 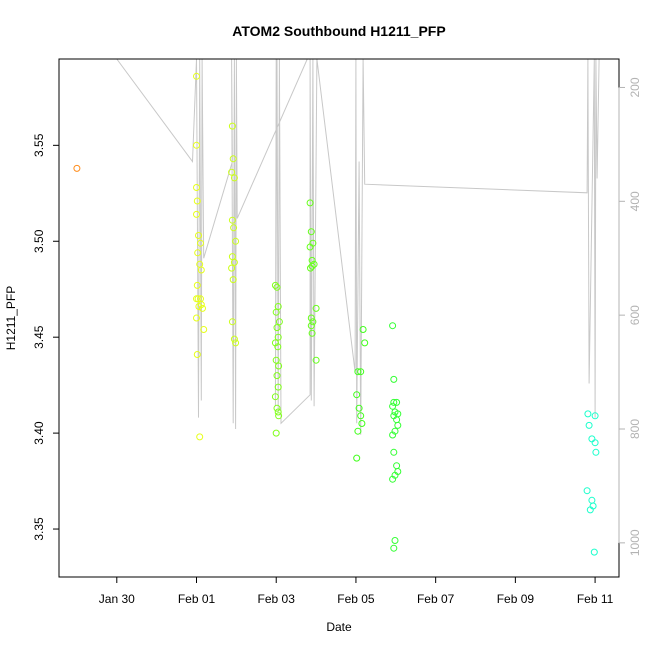 I want to click on x-tick-label: Feb 01, so click(x=197, y=599).